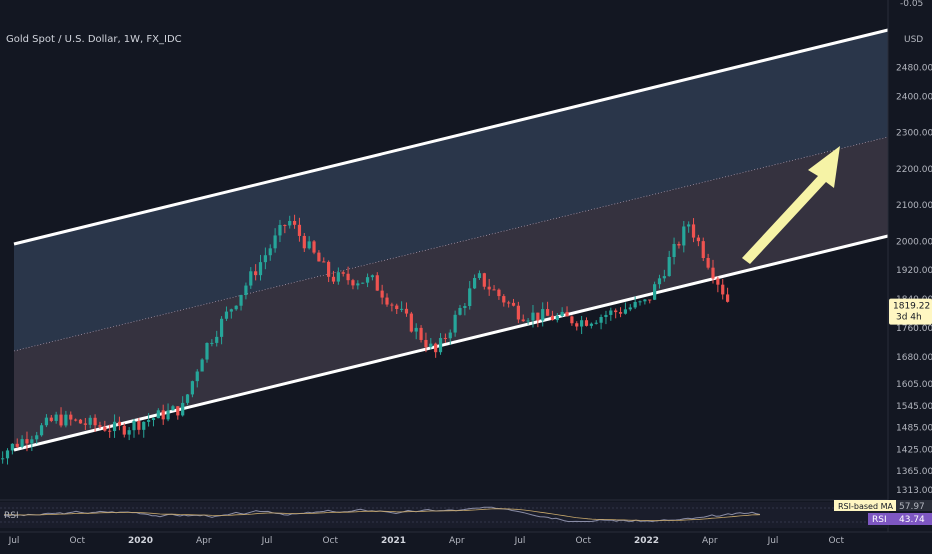  Describe the element at coordinates (94, 39) in the screenshot. I see `symbol-title: Gold Spot / U.S. Dollar, 1W, FX_IDC` at that location.